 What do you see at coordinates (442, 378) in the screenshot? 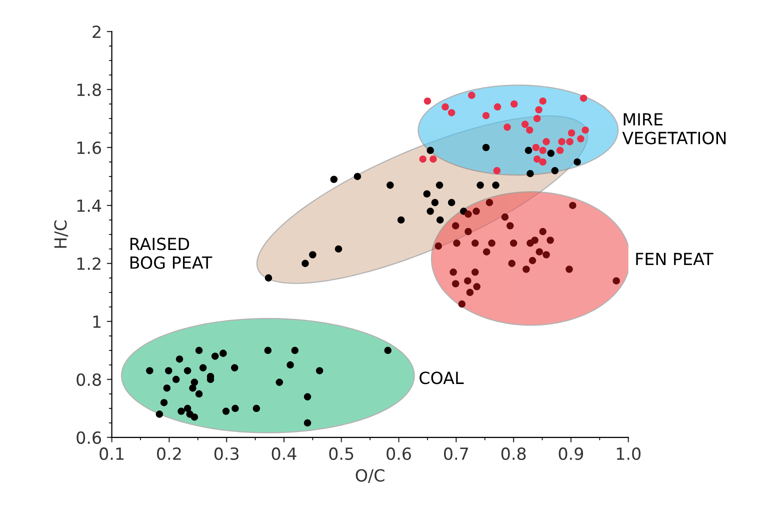
I see `annotation: COAL` at bounding box center [442, 378].